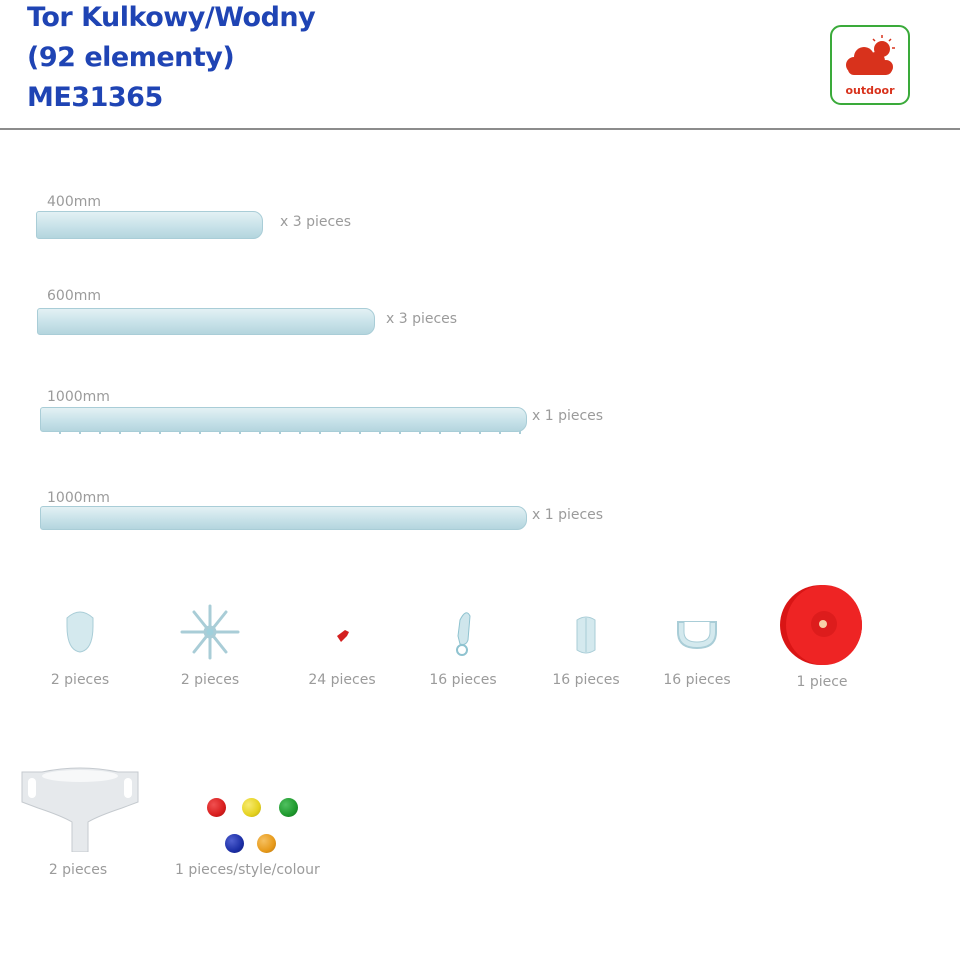  Describe the element at coordinates (288, 807) in the screenshot. I see `ball-green` at that location.